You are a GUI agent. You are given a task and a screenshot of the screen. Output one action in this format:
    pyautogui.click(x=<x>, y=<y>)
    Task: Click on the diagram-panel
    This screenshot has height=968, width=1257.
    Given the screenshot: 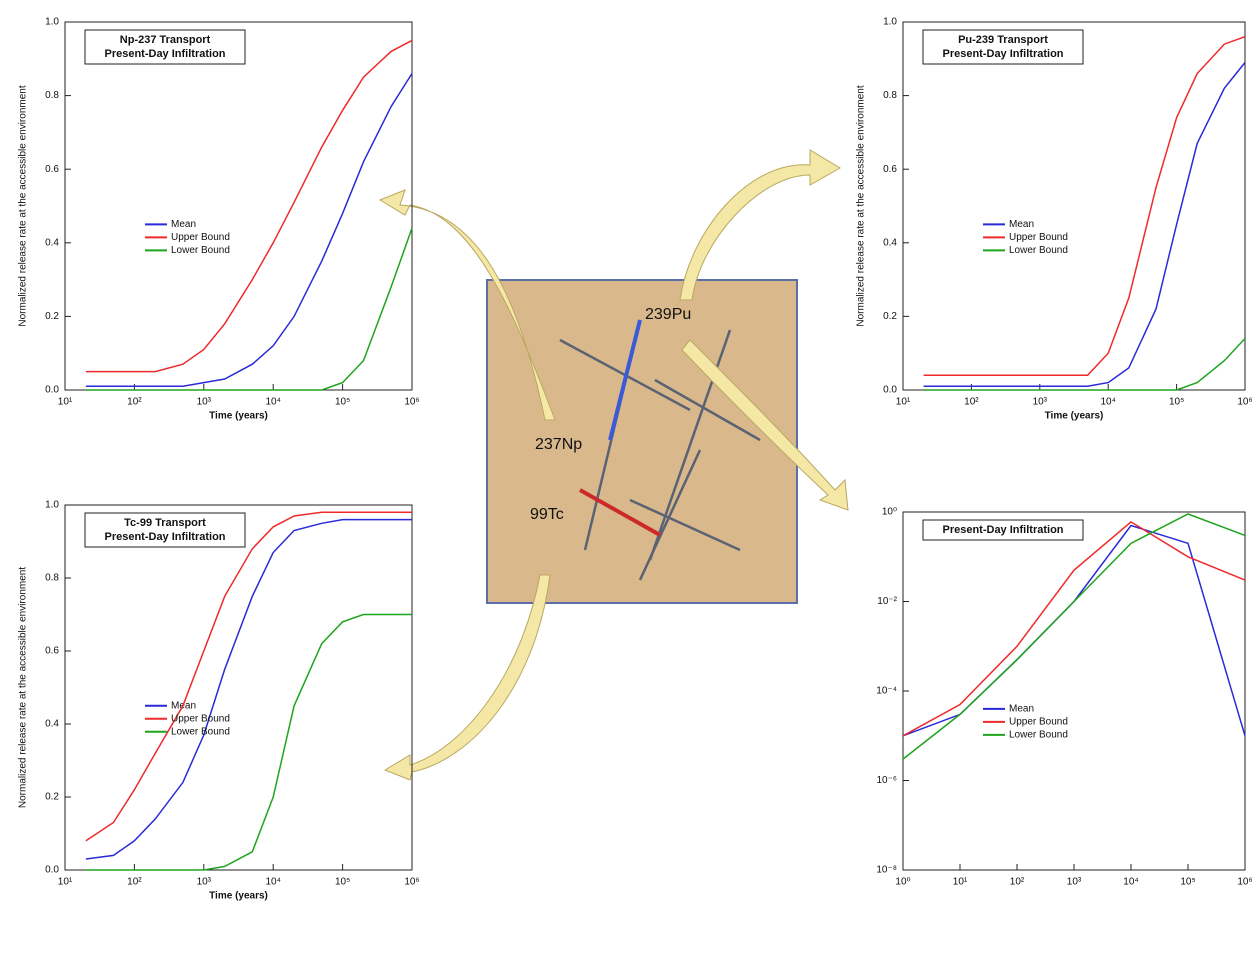 What is the action you would take?
    pyautogui.click(x=642, y=441)
    